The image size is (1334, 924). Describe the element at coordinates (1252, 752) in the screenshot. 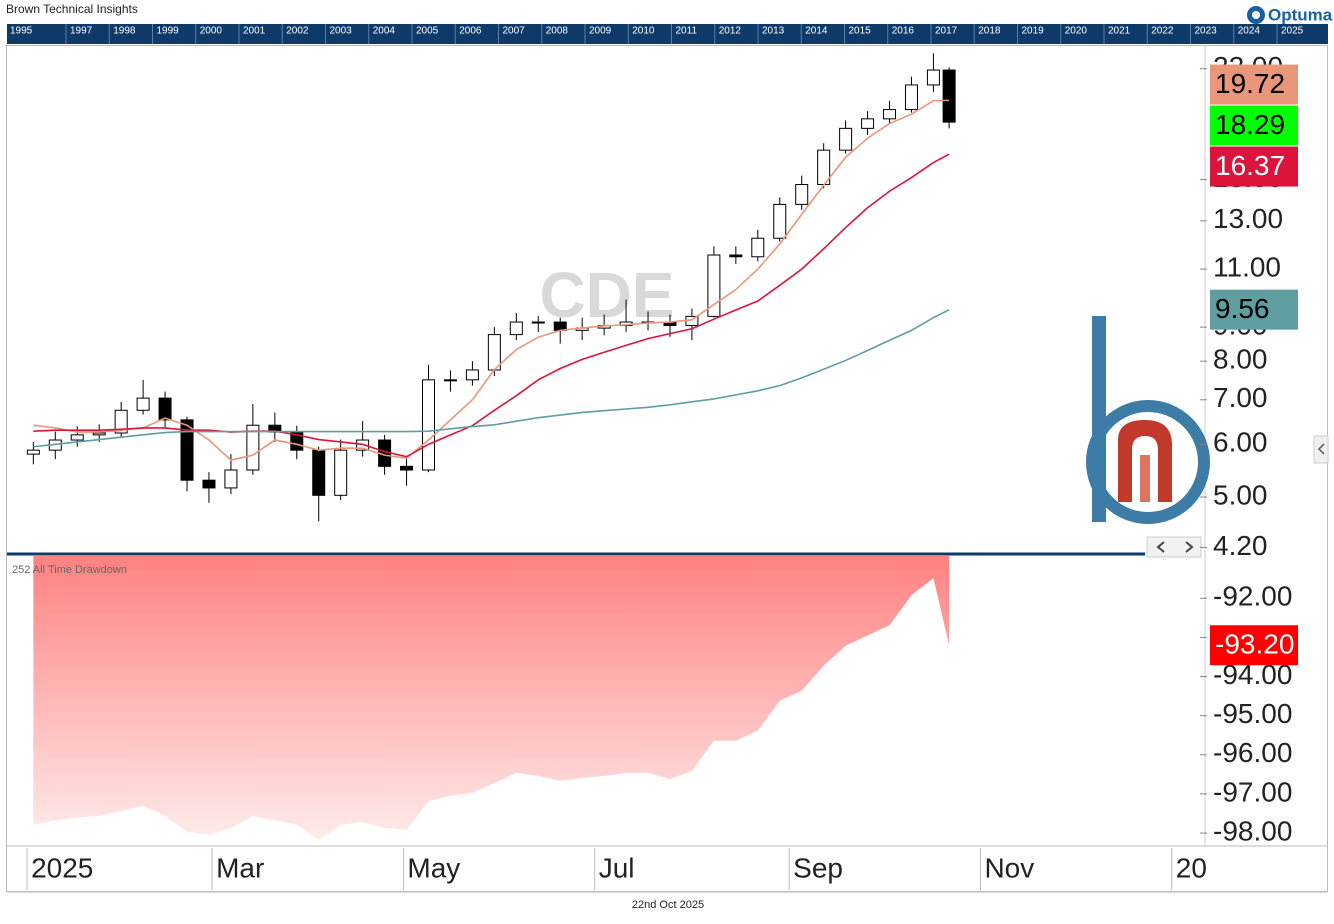

I see `y-tick-label: -96.00` at that location.